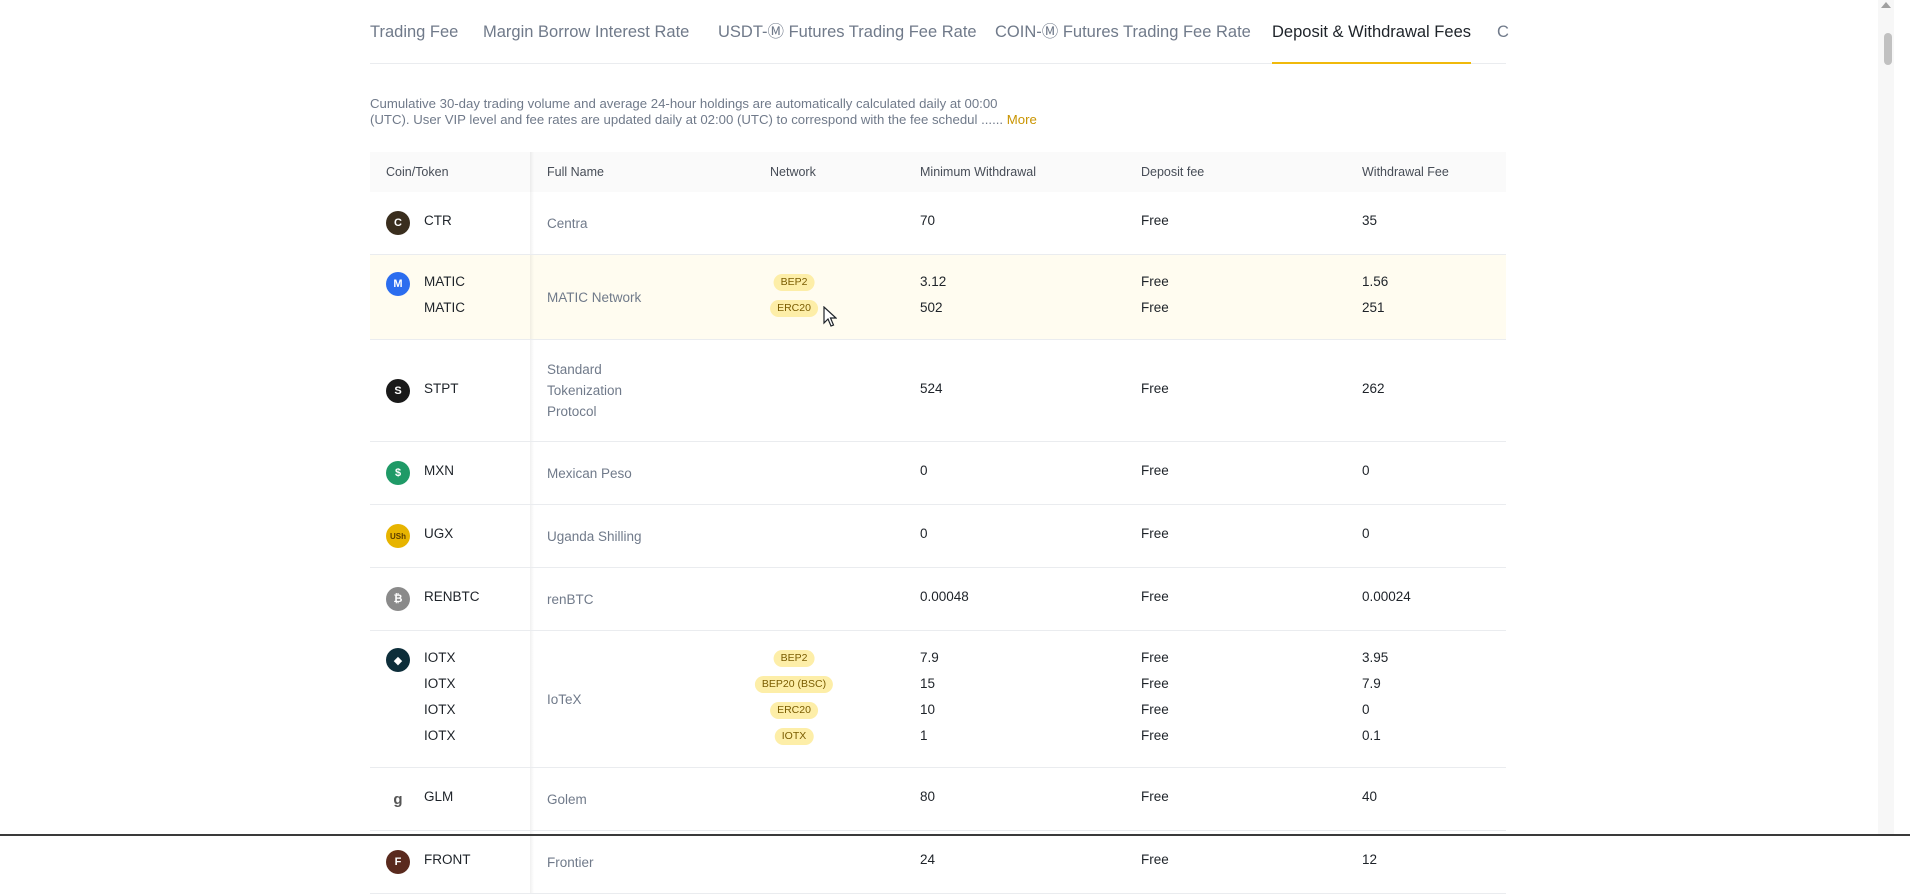  What do you see at coordinates (414, 32) in the screenshot?
I see `tab-trading-fee: Trading Fee` at bounding box center [414, 32].